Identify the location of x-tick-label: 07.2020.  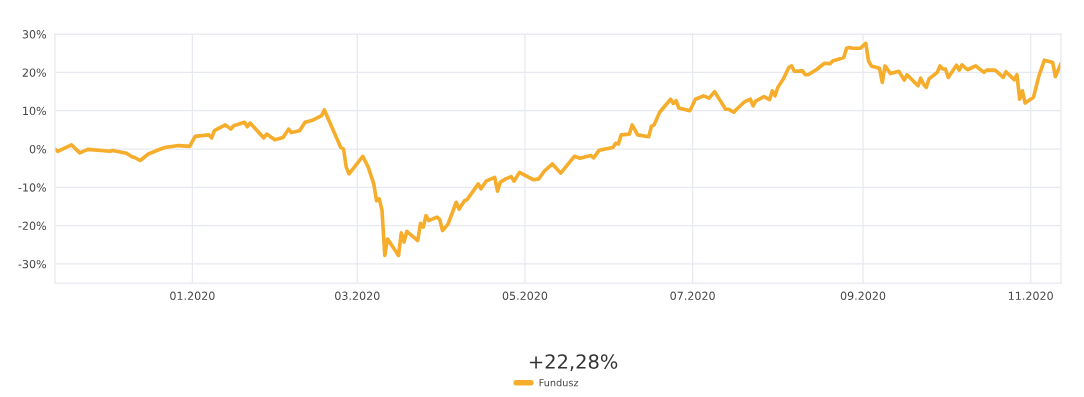
(692, 295).